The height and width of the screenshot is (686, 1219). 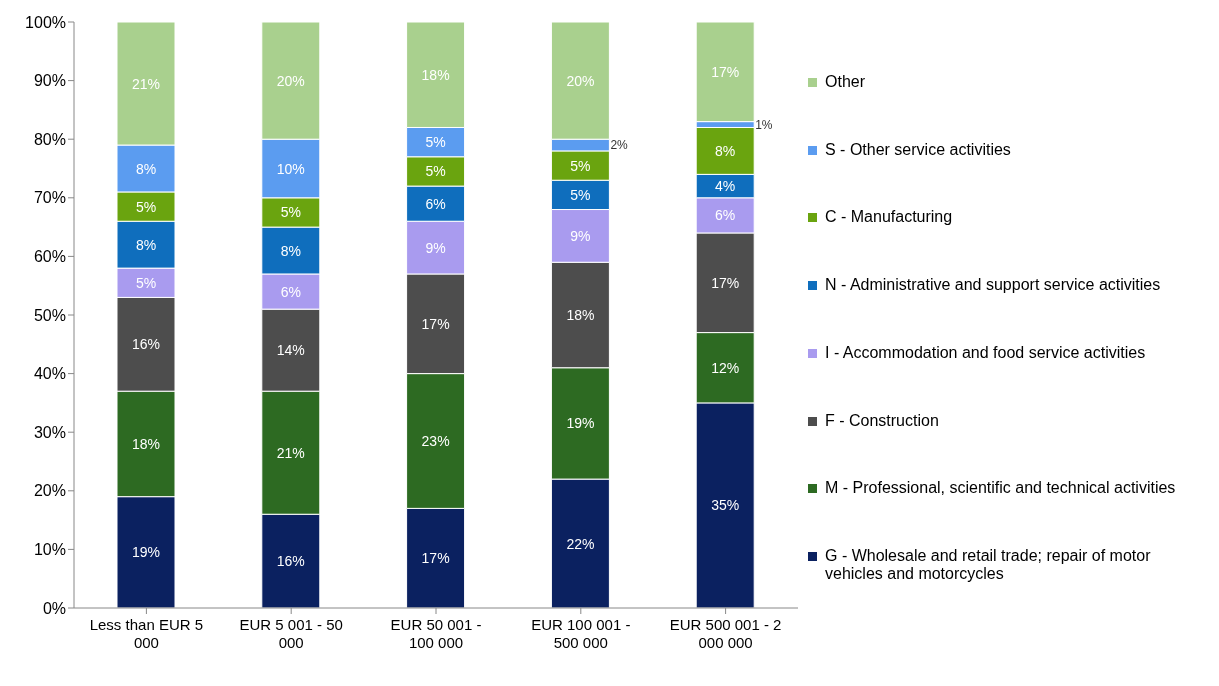 What do you see at coordinates (619, 145) in the screenshot?
I see `data-label: 2%` at bounding box center [619, 145].